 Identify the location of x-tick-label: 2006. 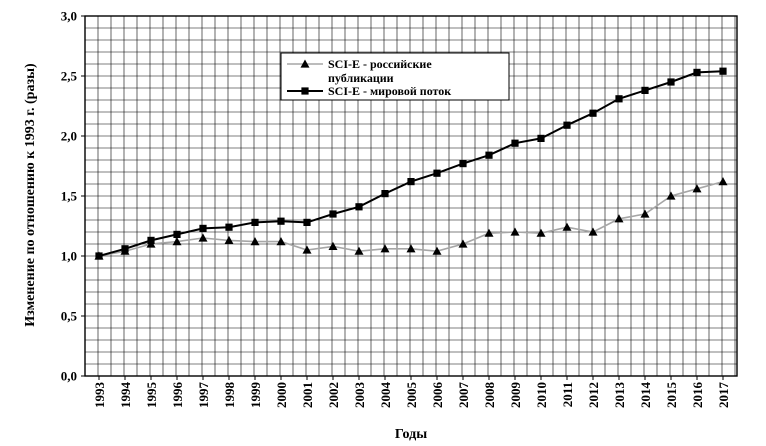
(437, 395).